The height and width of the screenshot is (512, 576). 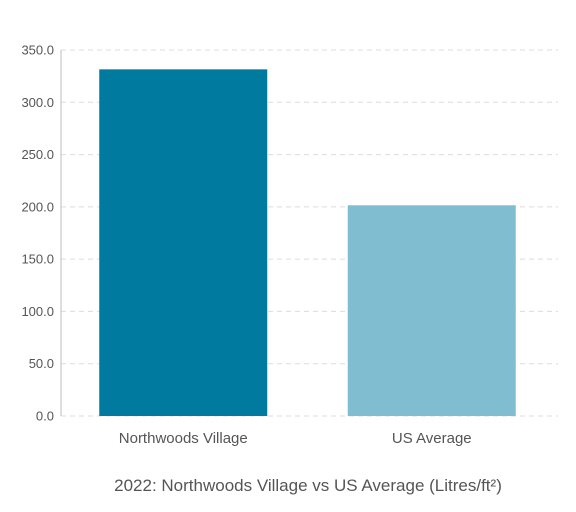 I want to click on y-tick-label: 100.0, so click(x=37, y=311).